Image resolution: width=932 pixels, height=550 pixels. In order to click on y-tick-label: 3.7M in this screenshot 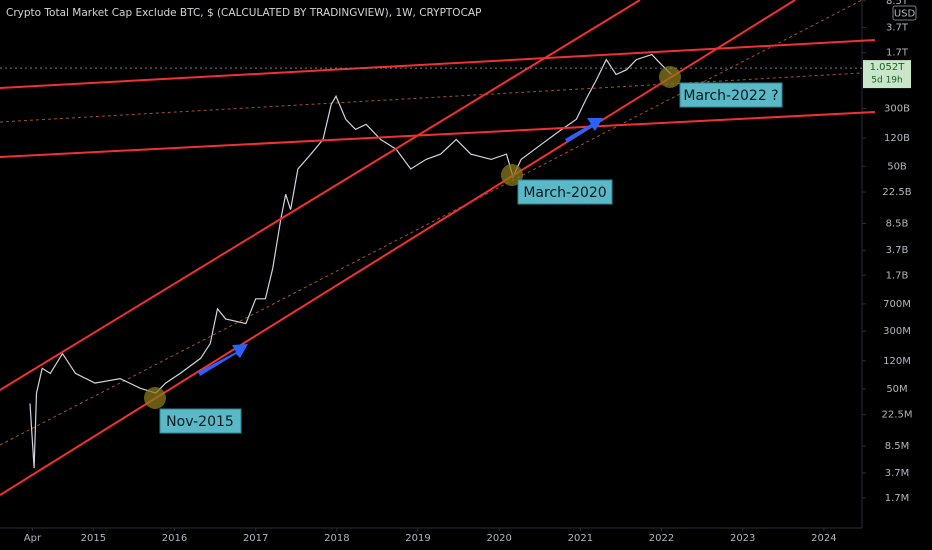, I will do `click(897, 473)`.